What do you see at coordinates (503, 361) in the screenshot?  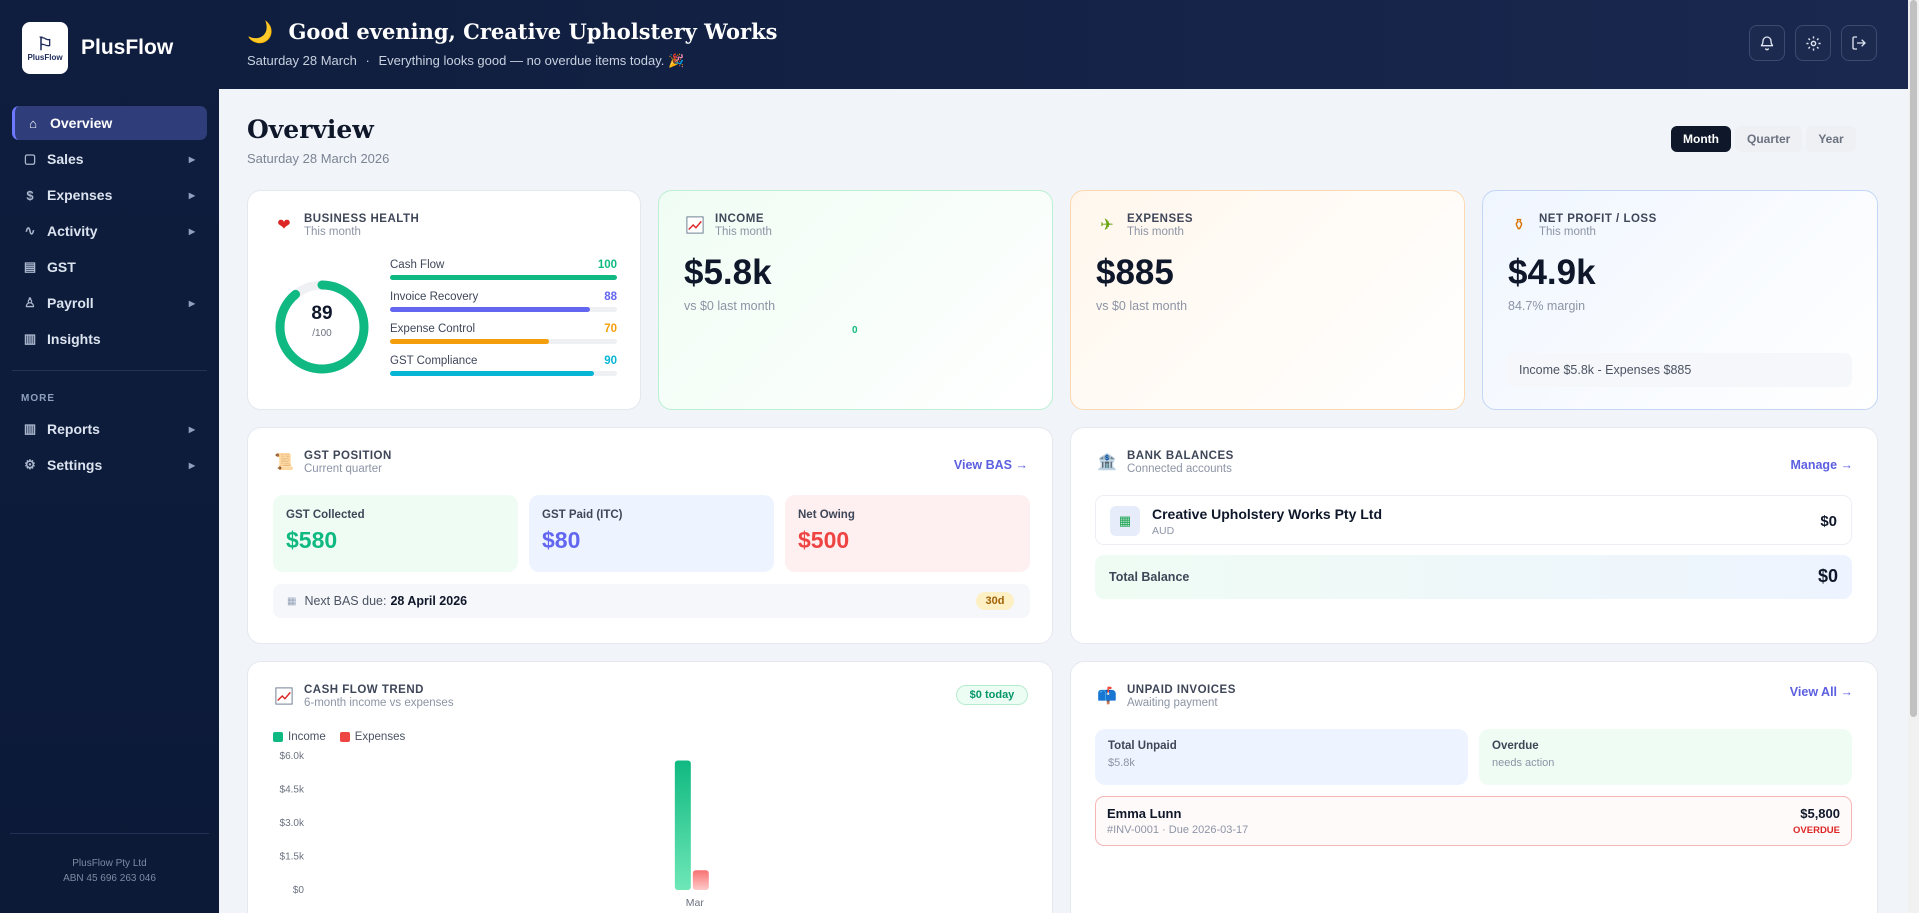 I see `metric-row: GST Compliance 90` at bounding box center [503, 361].